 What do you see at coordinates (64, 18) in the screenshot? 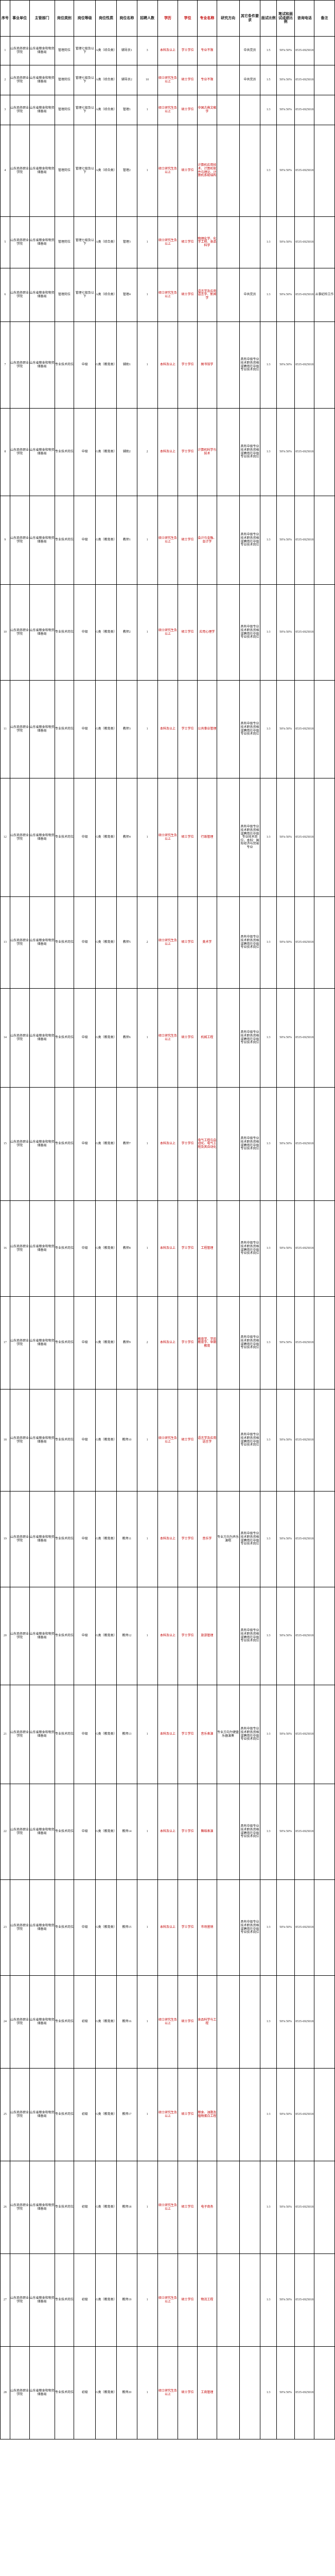
I see `col-post-category: 岗位类别` at bounding box center [64, 18].